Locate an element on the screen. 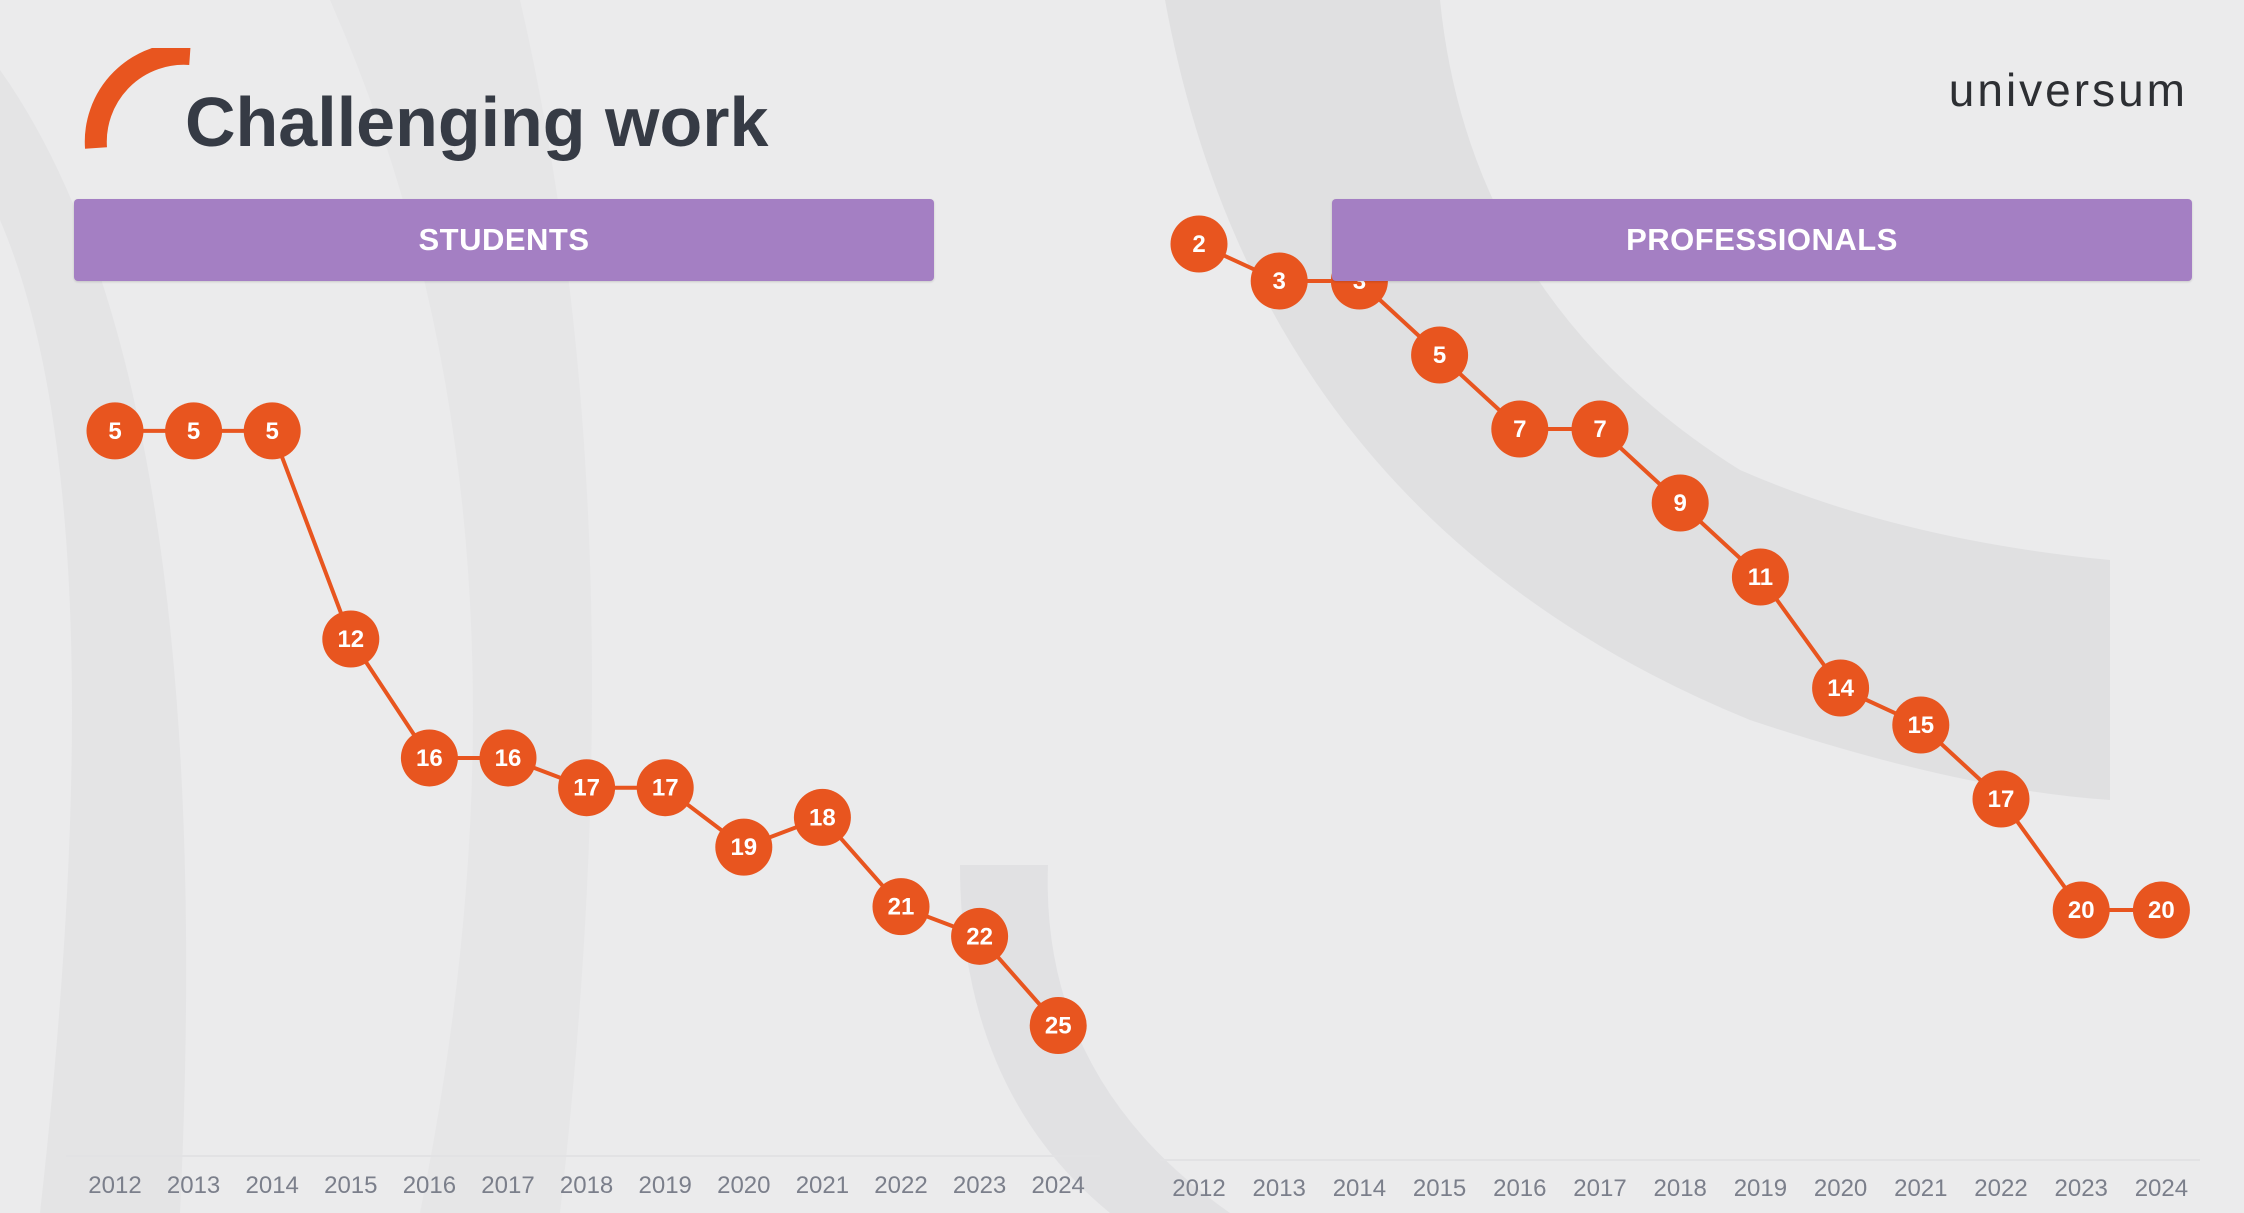 This screenshot has width=2244, height=1213. students-point-2012 is located at coordinates (115, 431).